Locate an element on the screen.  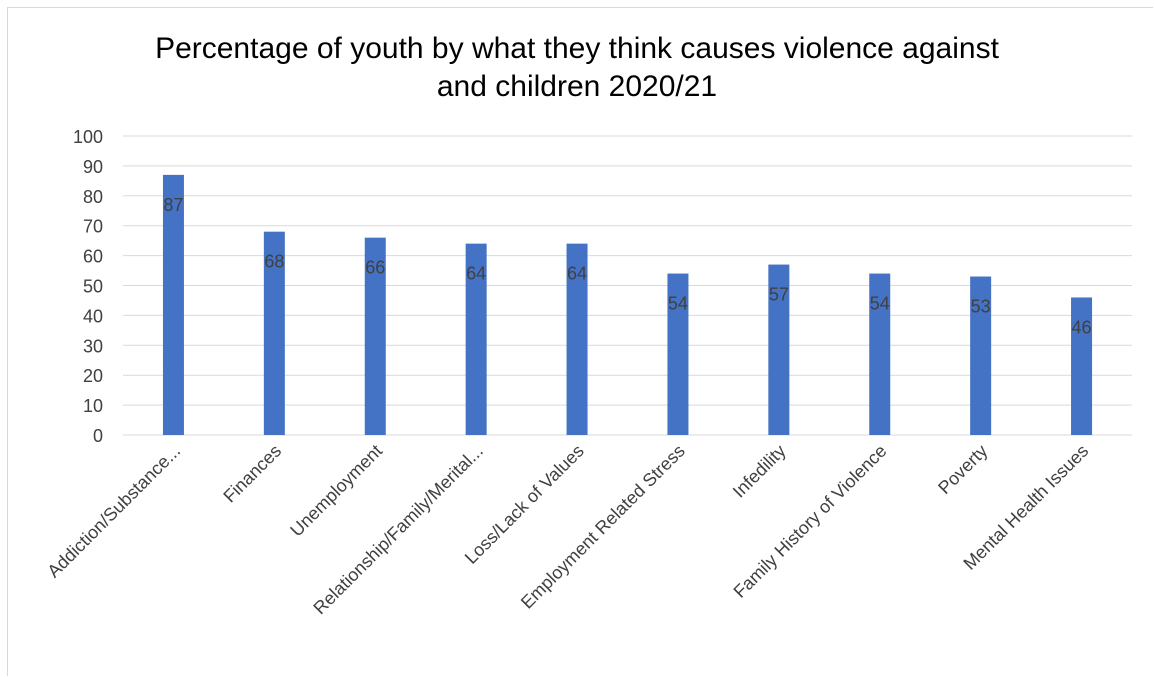
data-label: 46 is located at coordinates (1082, 327).